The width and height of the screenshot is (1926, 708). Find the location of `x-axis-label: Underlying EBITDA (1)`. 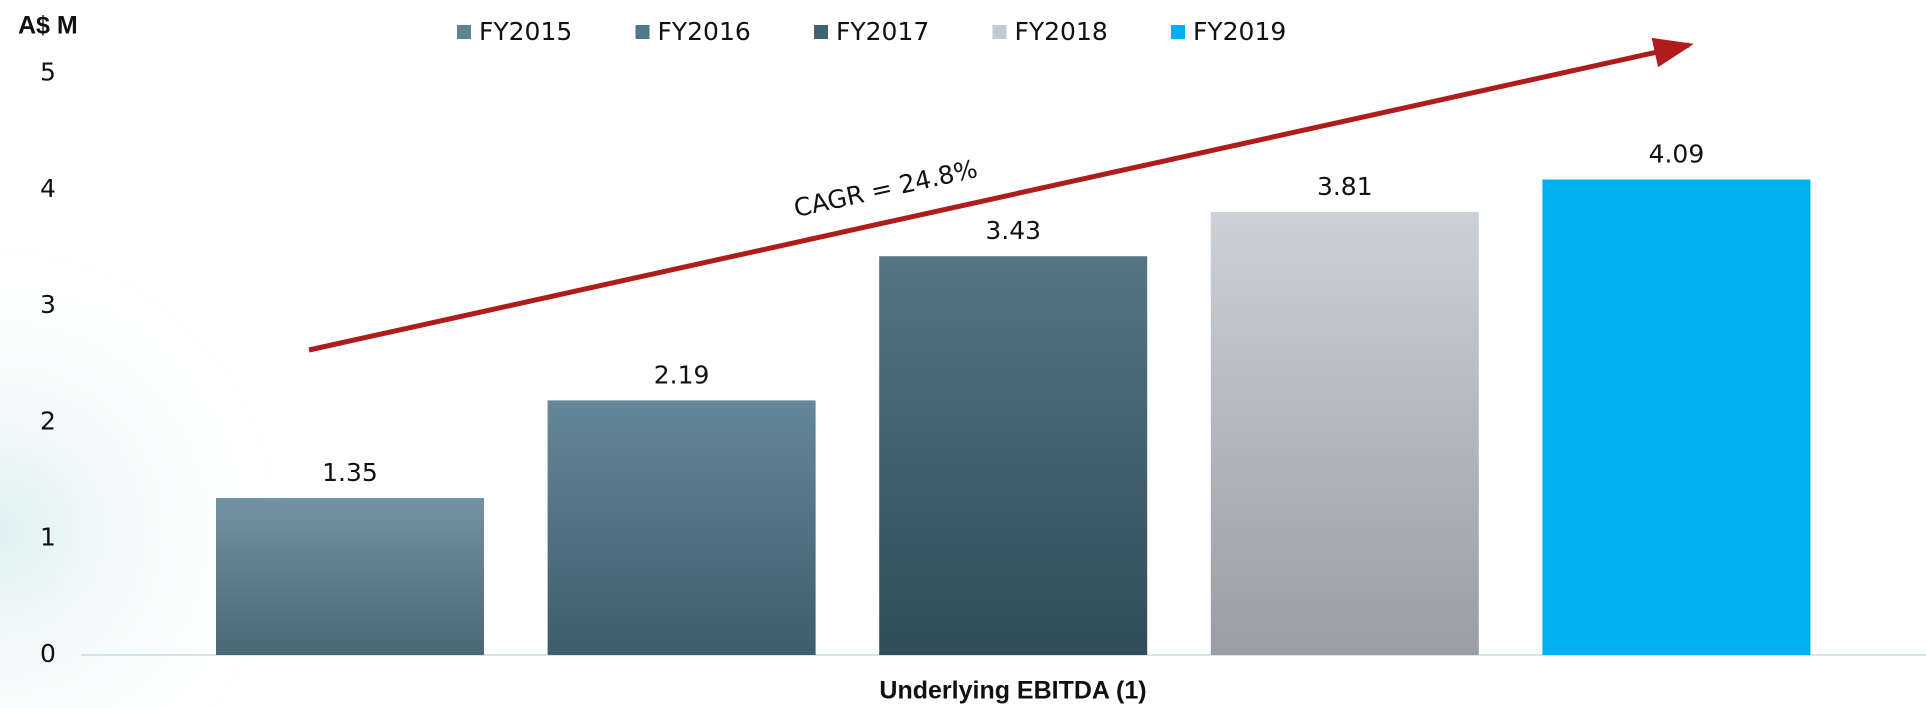

x-axis-label: Underlying EBITDA (1) is located at coordinates (1012, 691).